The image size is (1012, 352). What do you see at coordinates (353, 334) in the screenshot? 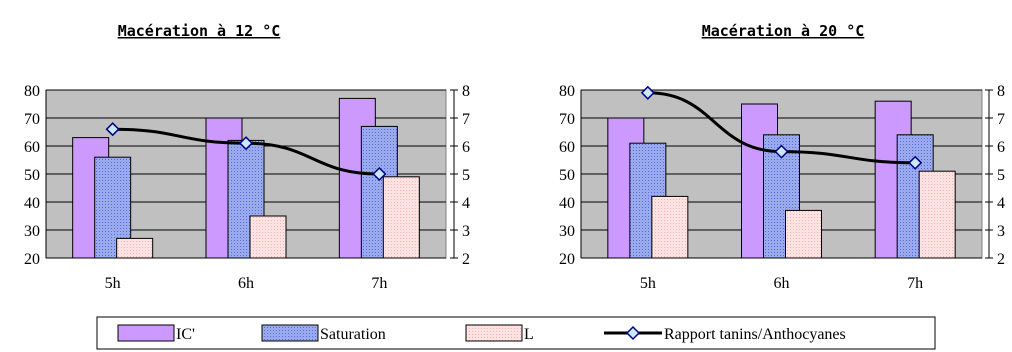
I see `legend-label: Saturation` at bounding box center [353, 334].